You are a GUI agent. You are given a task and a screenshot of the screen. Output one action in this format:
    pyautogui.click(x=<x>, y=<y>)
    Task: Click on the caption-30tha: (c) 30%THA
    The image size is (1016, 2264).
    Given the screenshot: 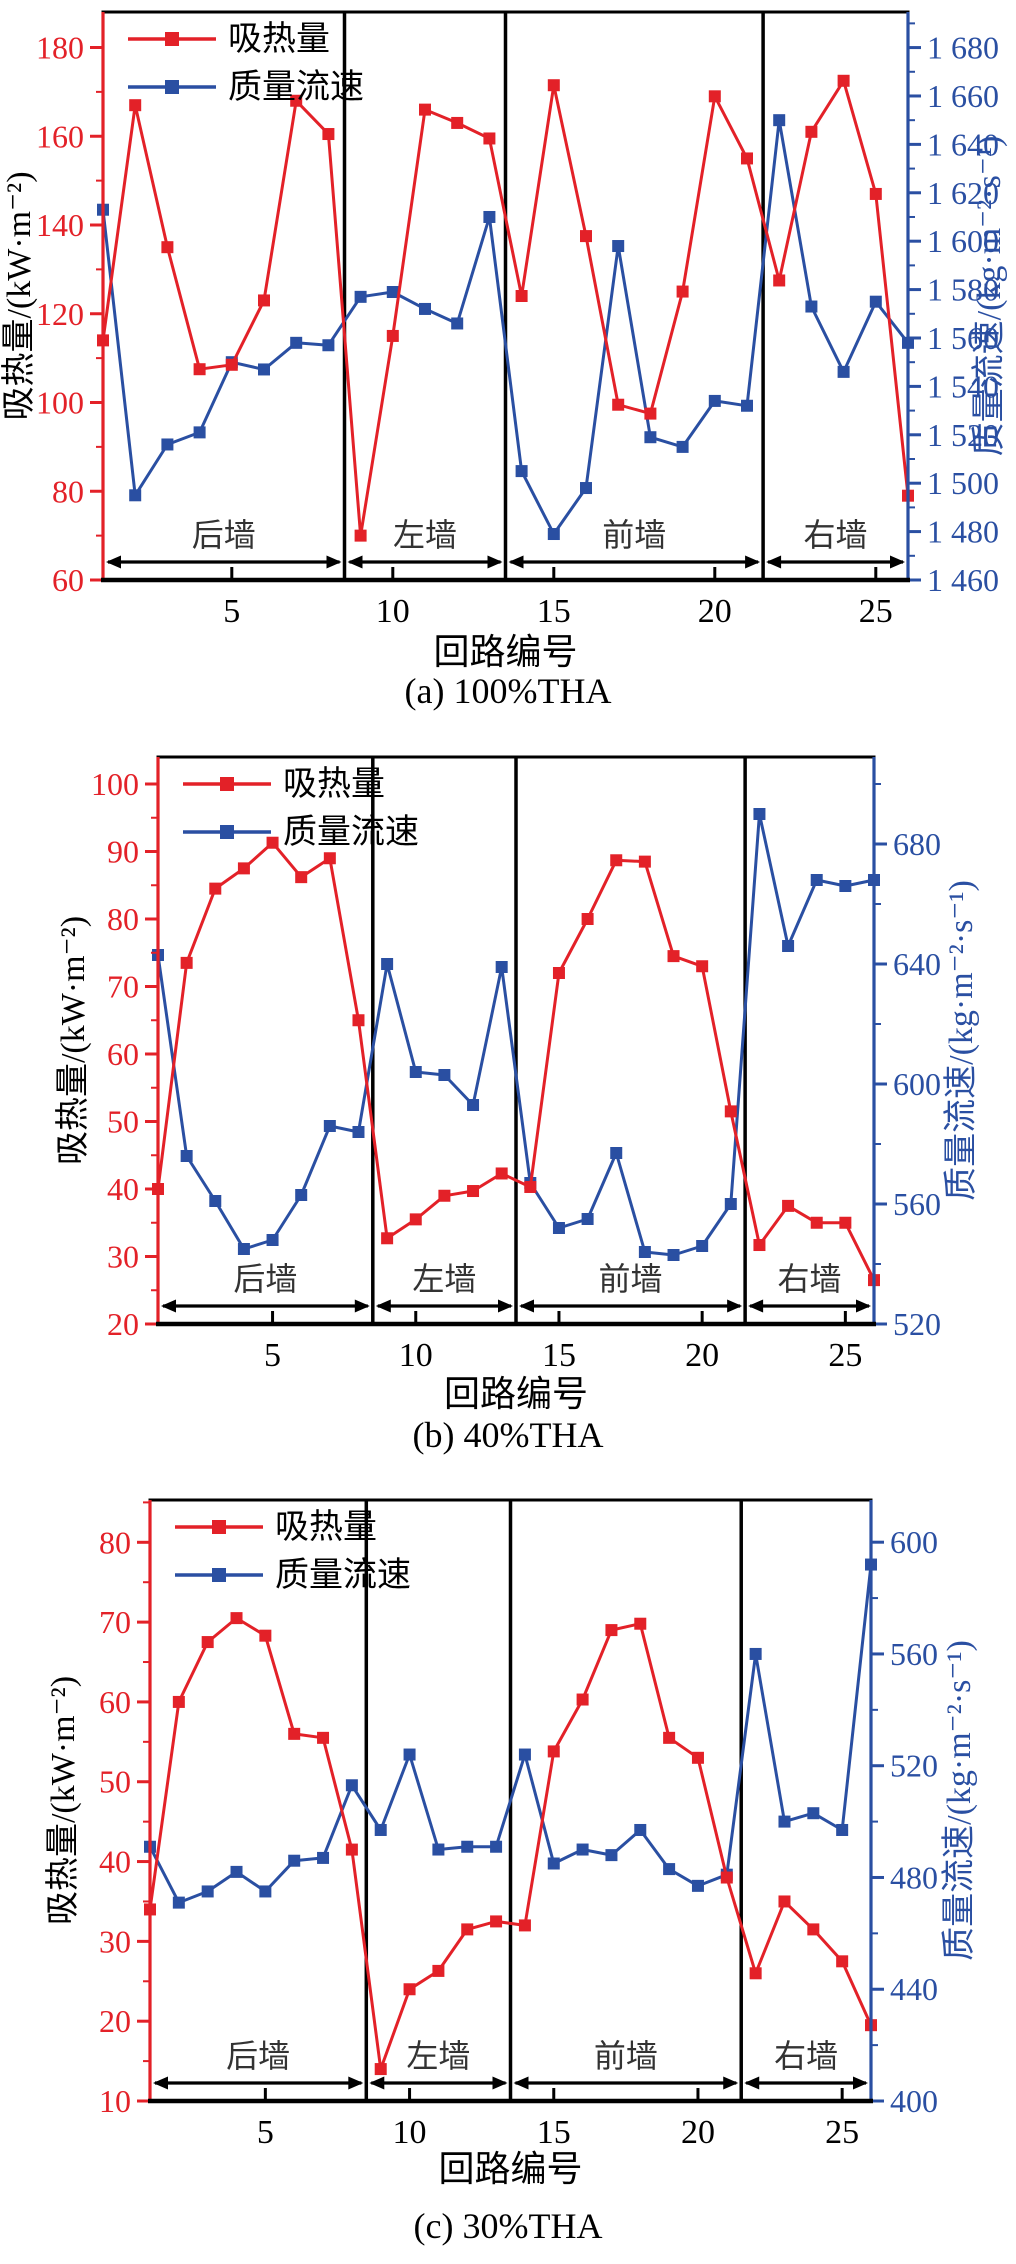 What is the action you would take?
    pyautogui.click(x=508, y=2226)
    